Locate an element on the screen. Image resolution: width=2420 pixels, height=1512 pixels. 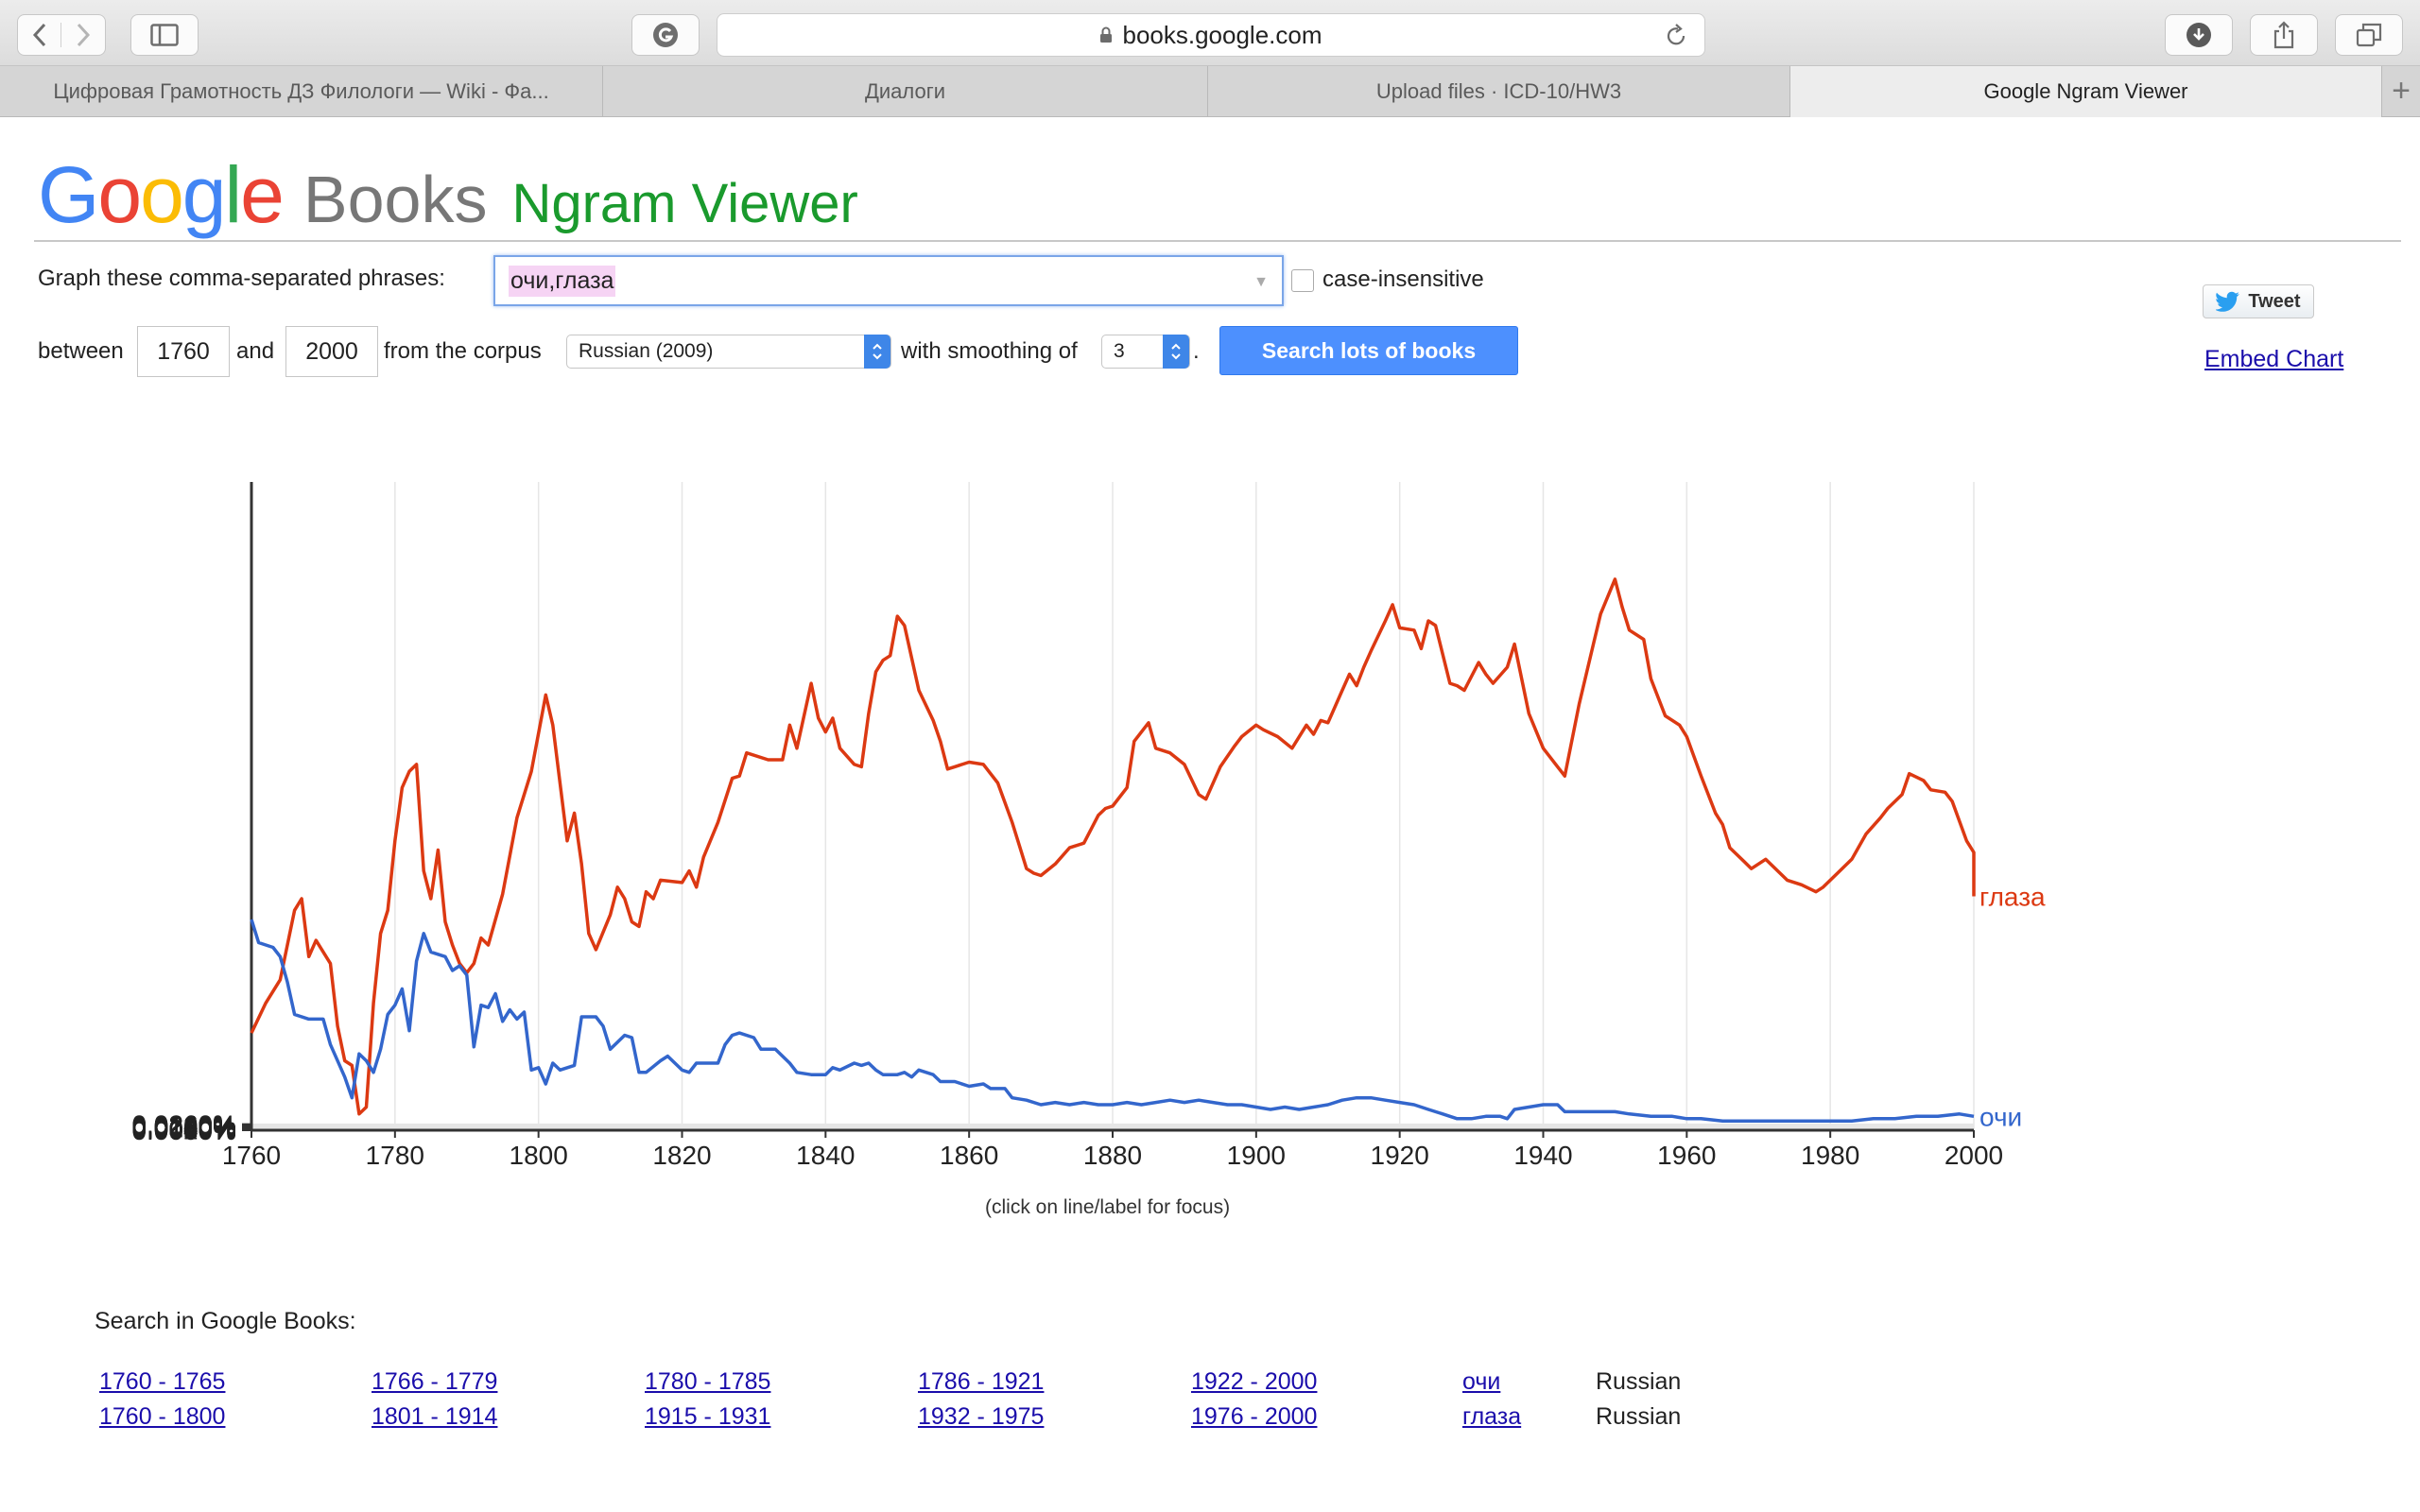
tweet-label: Tweet is located at coordinates (2274, 301).